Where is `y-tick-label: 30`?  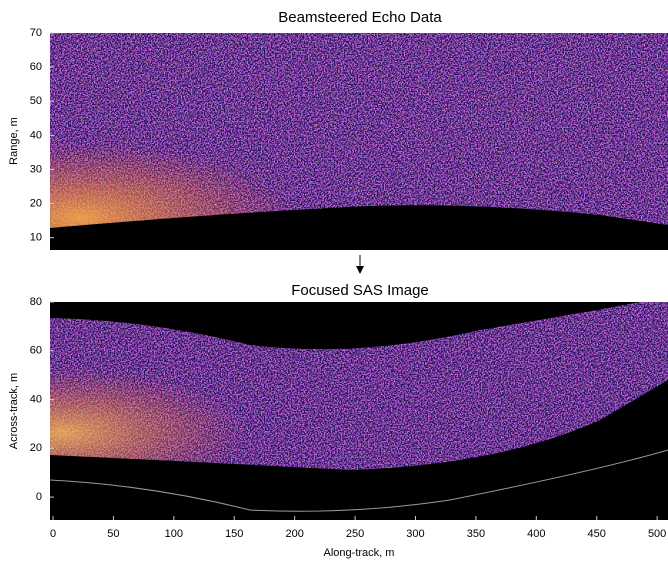
y-tick-label: 30 is located at coordinates (36, 169).